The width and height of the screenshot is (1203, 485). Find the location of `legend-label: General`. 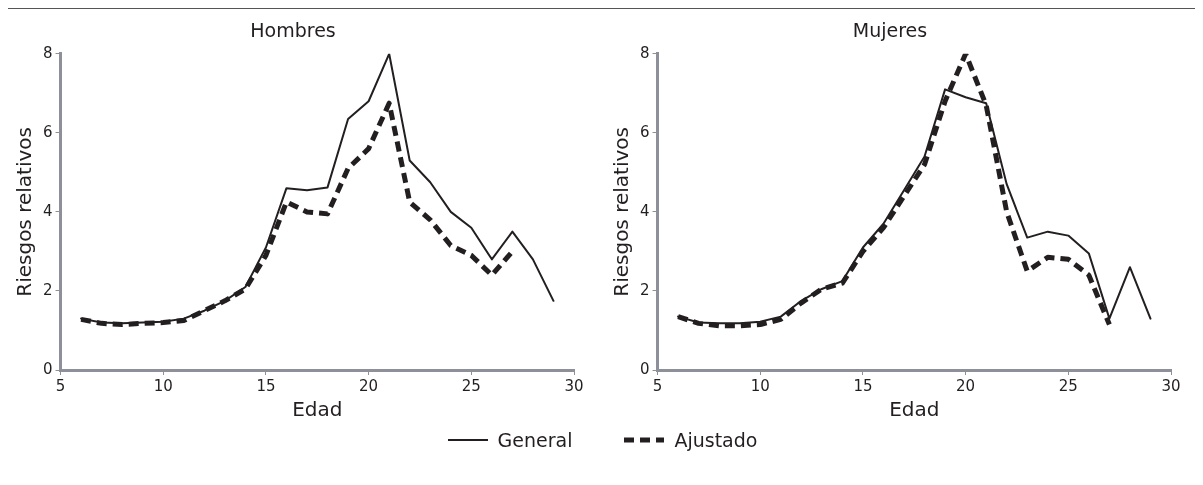

legend-label: General is located at coordinates (535, 440).